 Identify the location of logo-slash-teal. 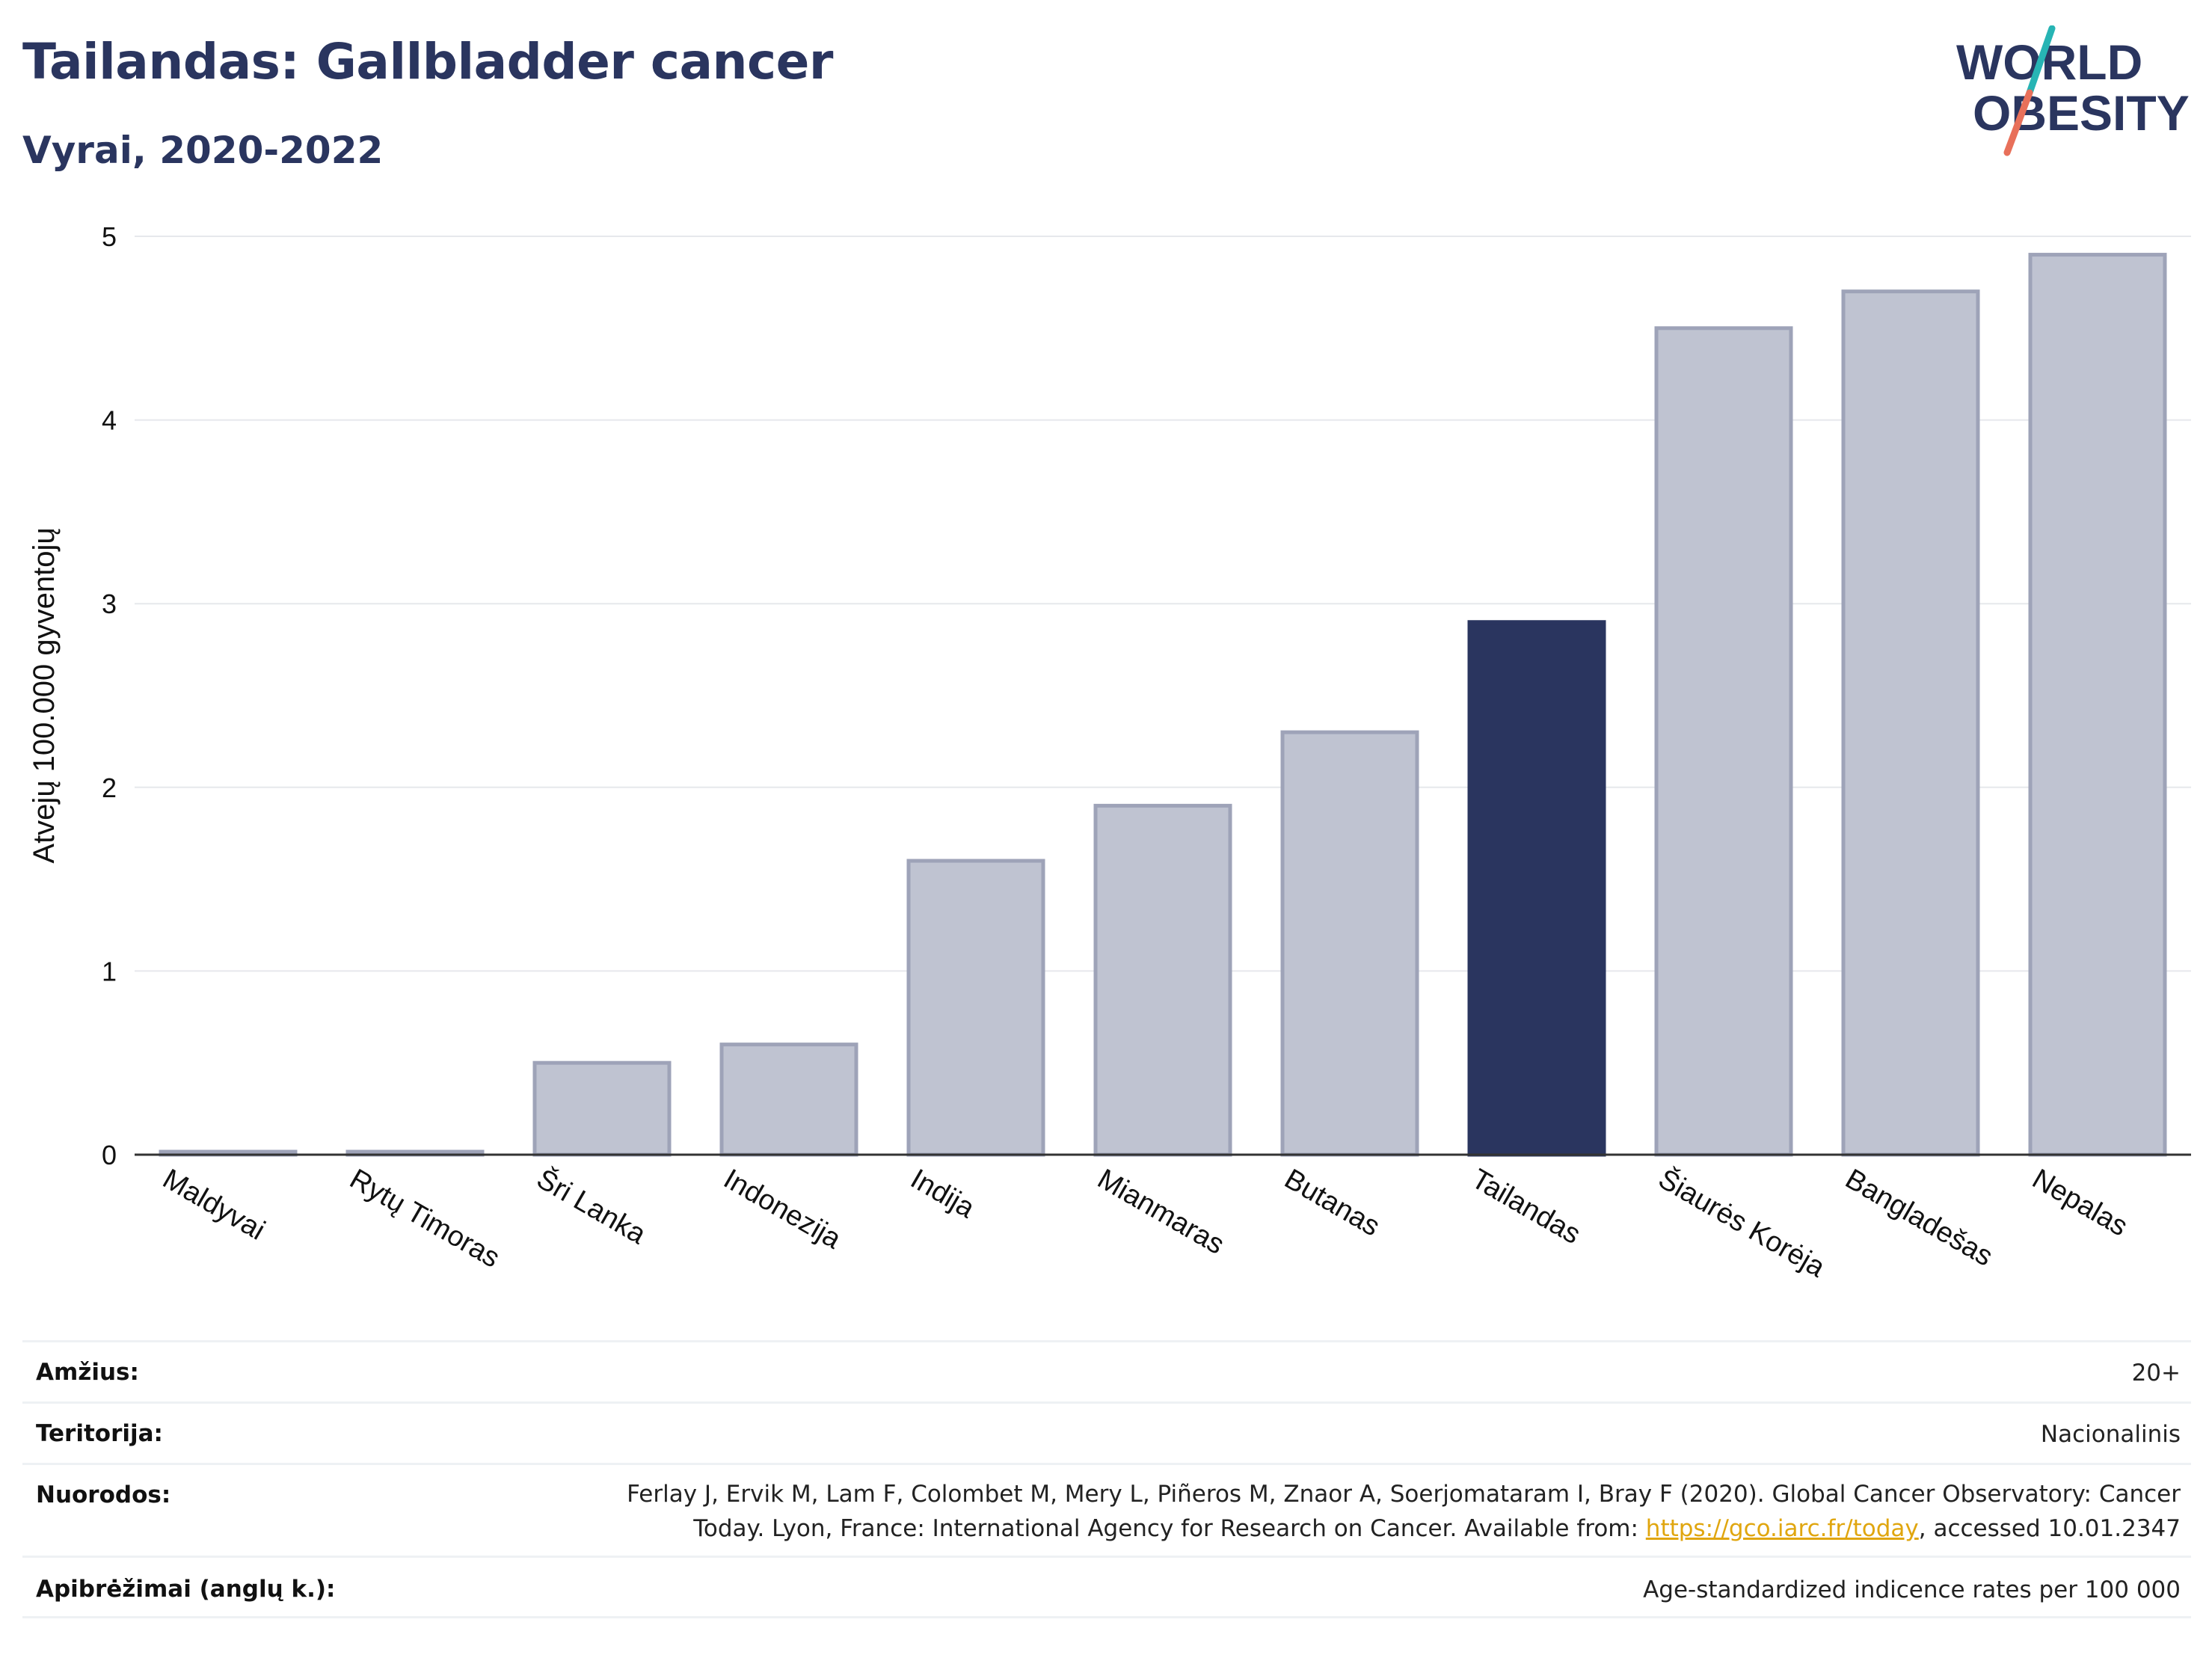
(2041, 60).